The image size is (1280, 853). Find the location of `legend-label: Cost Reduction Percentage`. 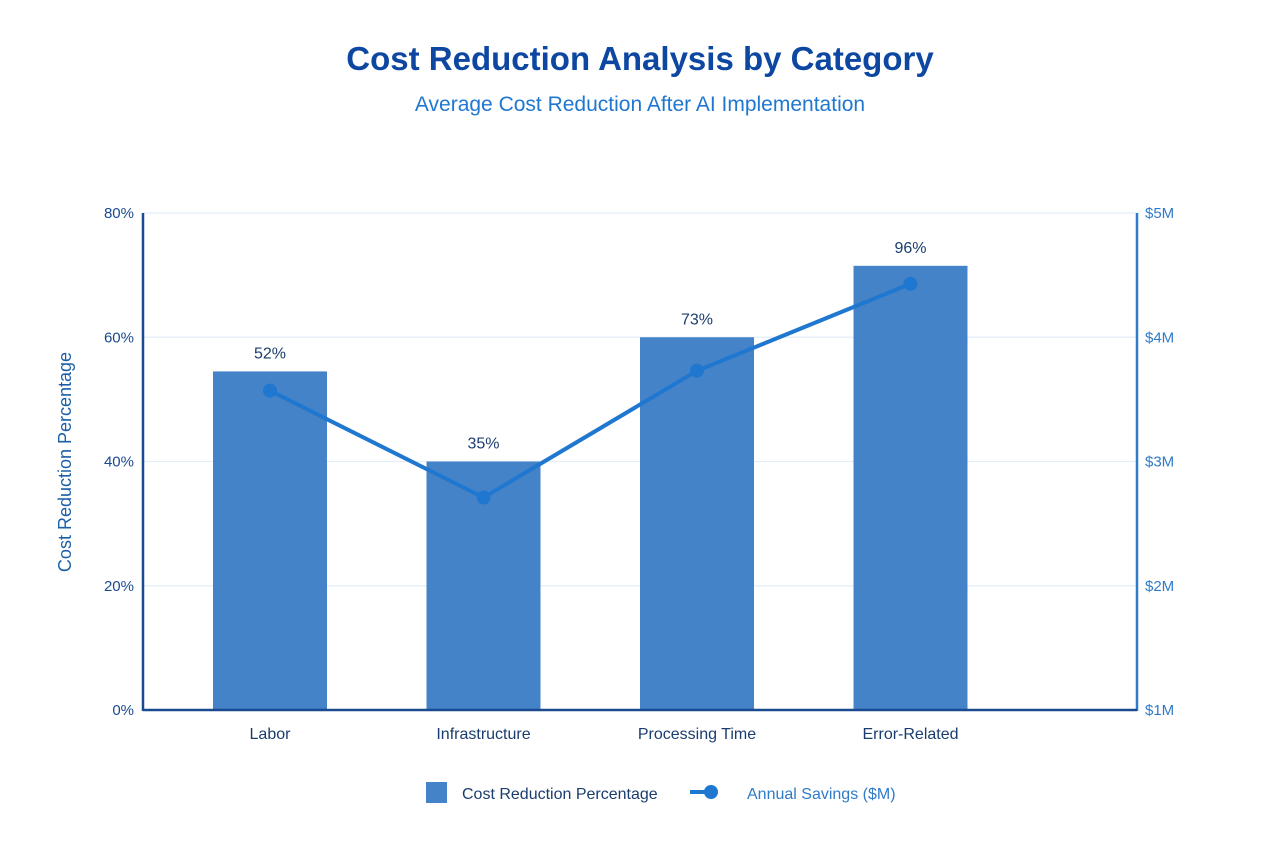

legend-label: Cost Reduction Percentage is located at coordinates (560, 794).